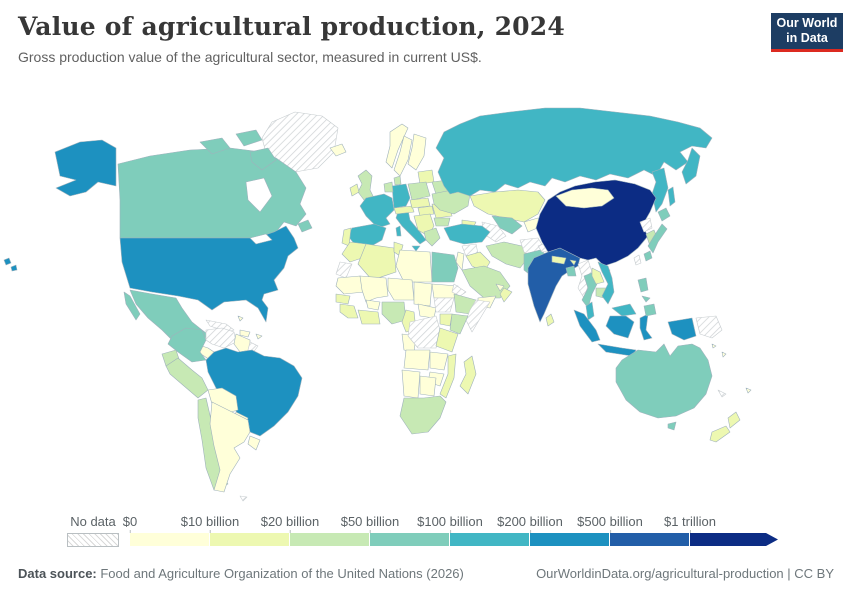 This screenshot has width=850, height=600. What do you see at coordinates (419, 191) in the screenshot?
I see `country-poland` at bounding box center [419, 191].